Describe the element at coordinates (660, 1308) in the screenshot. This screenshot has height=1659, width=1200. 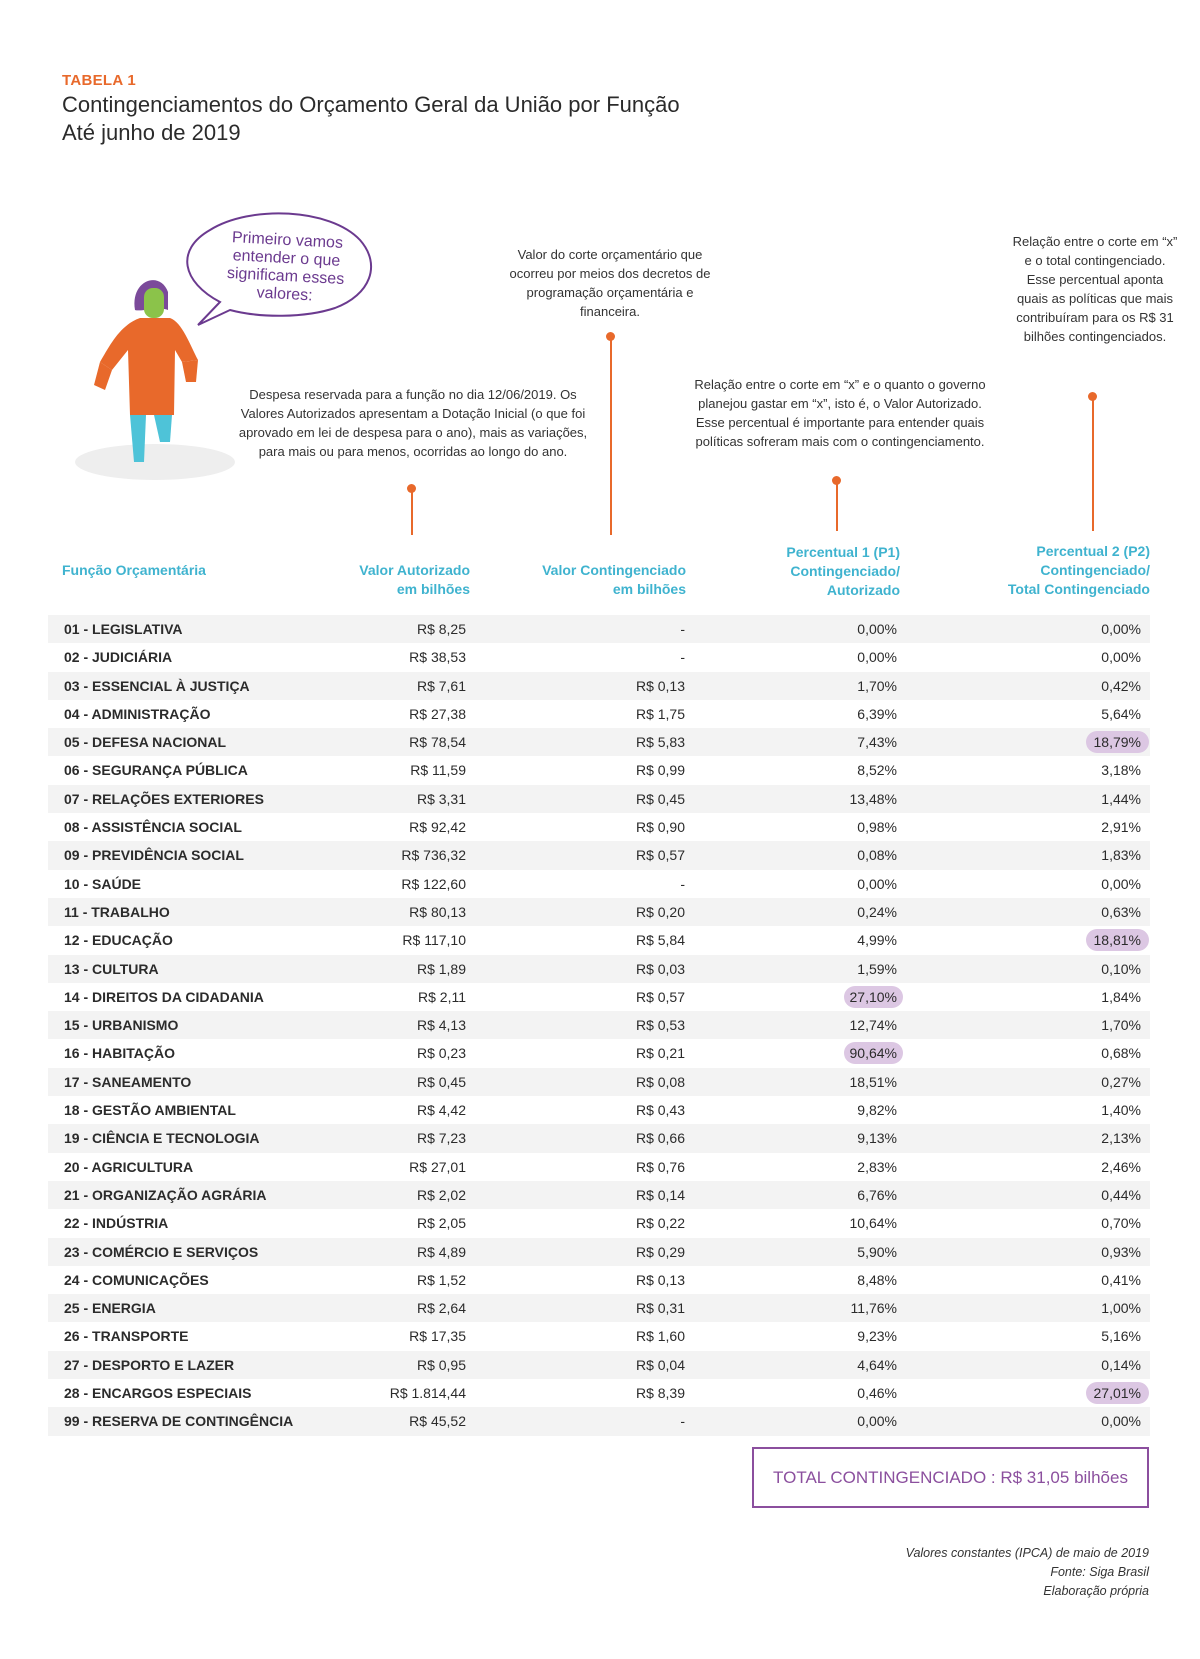
I see `cell-valor-contingenciado: R$ 0,31` at that location.